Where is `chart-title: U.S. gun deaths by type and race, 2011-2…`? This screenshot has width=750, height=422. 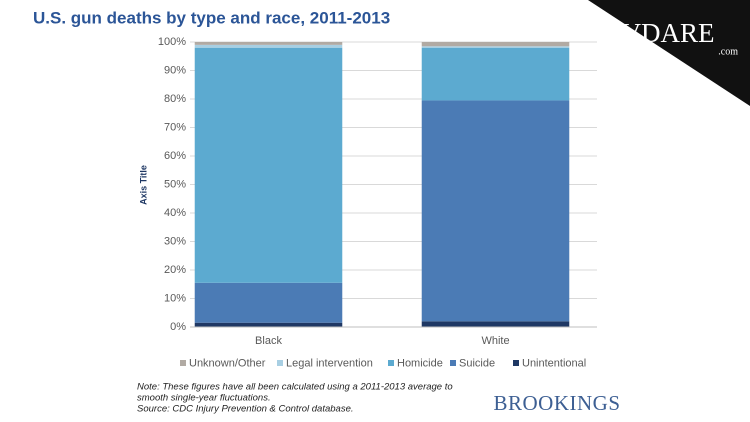 chart-title: U.S. gun deaths by type and race, 2011-2… is located at coordinates (211, 17).